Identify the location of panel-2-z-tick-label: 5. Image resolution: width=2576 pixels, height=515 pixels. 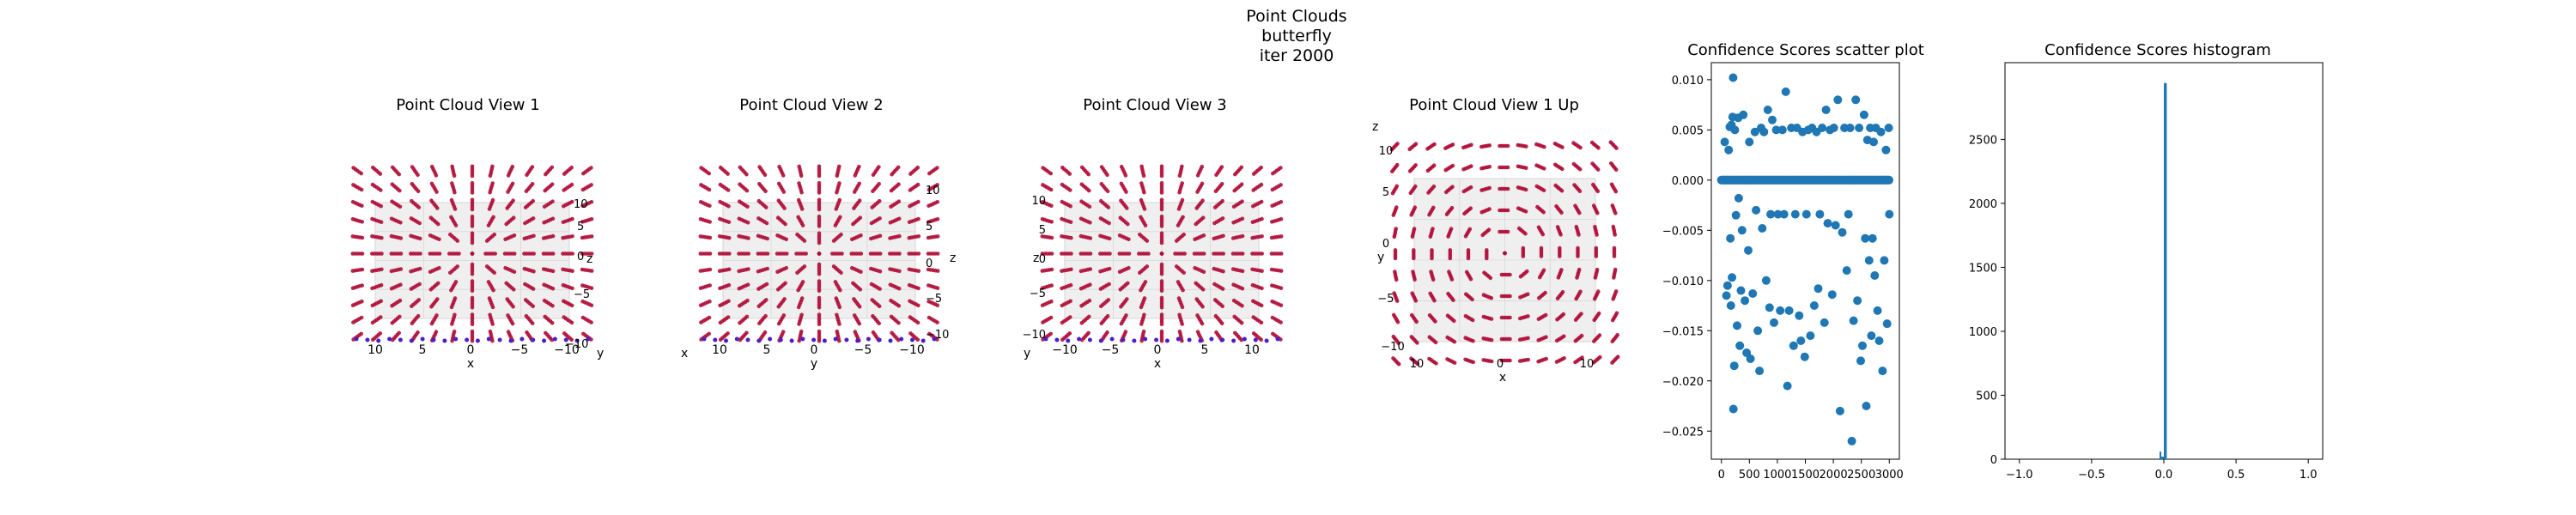
(929, 227).